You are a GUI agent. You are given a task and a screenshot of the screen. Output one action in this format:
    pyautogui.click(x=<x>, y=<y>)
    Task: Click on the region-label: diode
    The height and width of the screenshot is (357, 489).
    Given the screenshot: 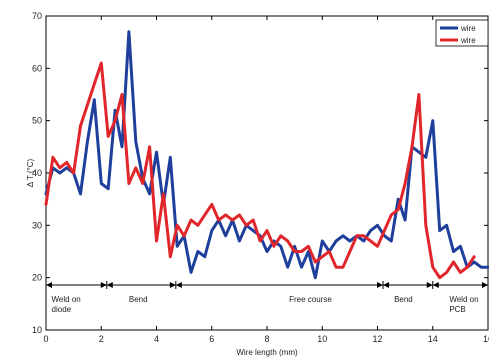 What is the action you would take?
    pyautogui.click(x=62, y=309)
    